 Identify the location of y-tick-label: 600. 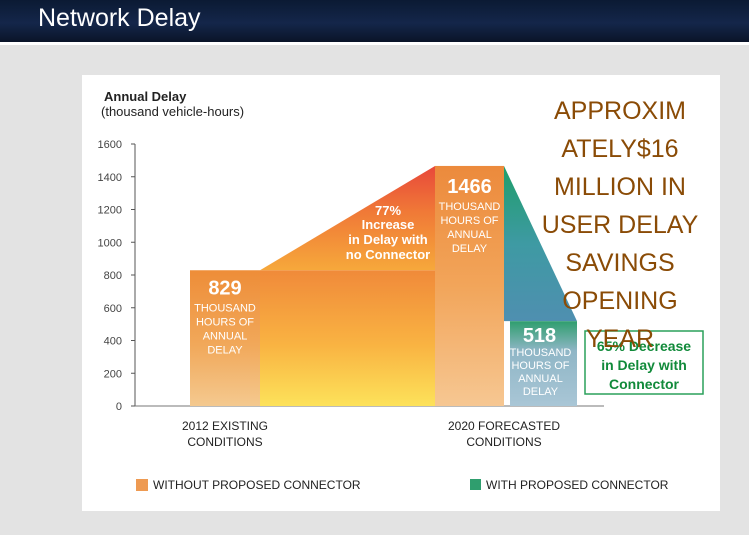
(113, 309).